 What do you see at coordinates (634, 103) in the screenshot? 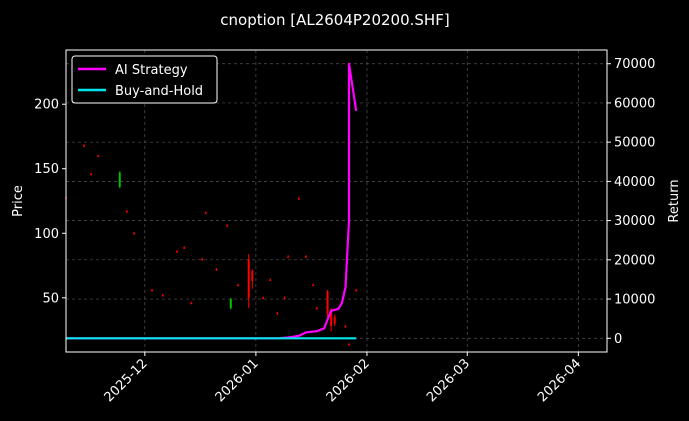
I see `y-right-tick-label: 60000` at bounding box center [634, 103].